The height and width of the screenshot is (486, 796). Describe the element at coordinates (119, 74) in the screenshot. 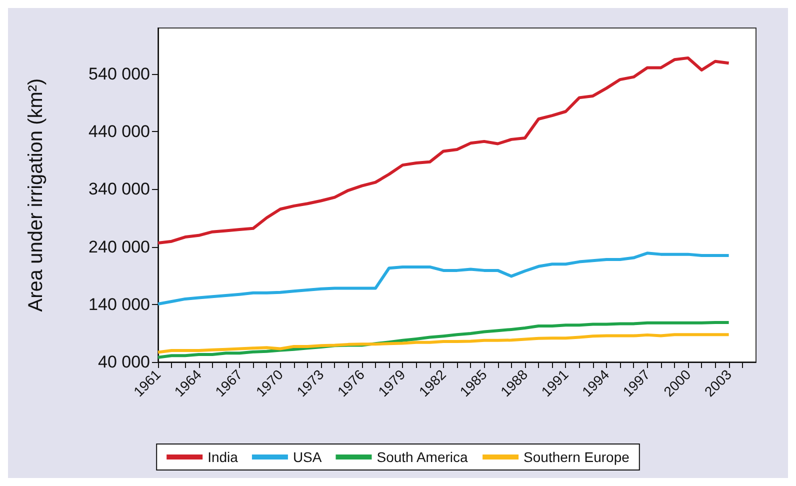

I see `y-tick-label: 540 000` at that location.